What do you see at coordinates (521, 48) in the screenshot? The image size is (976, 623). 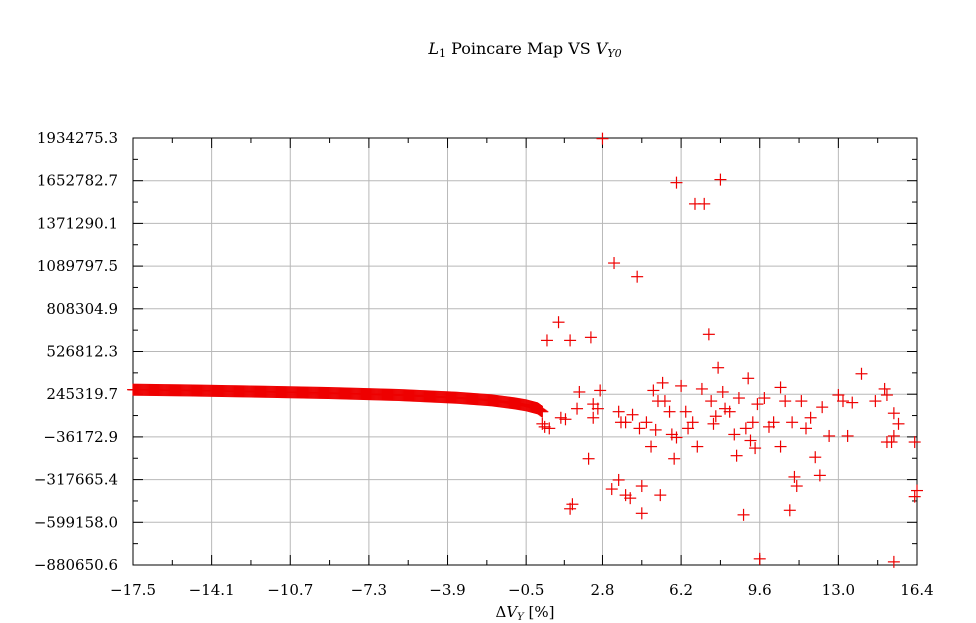 I see `title-middle: Poincare Map VS` at bounding box center [521, 48].